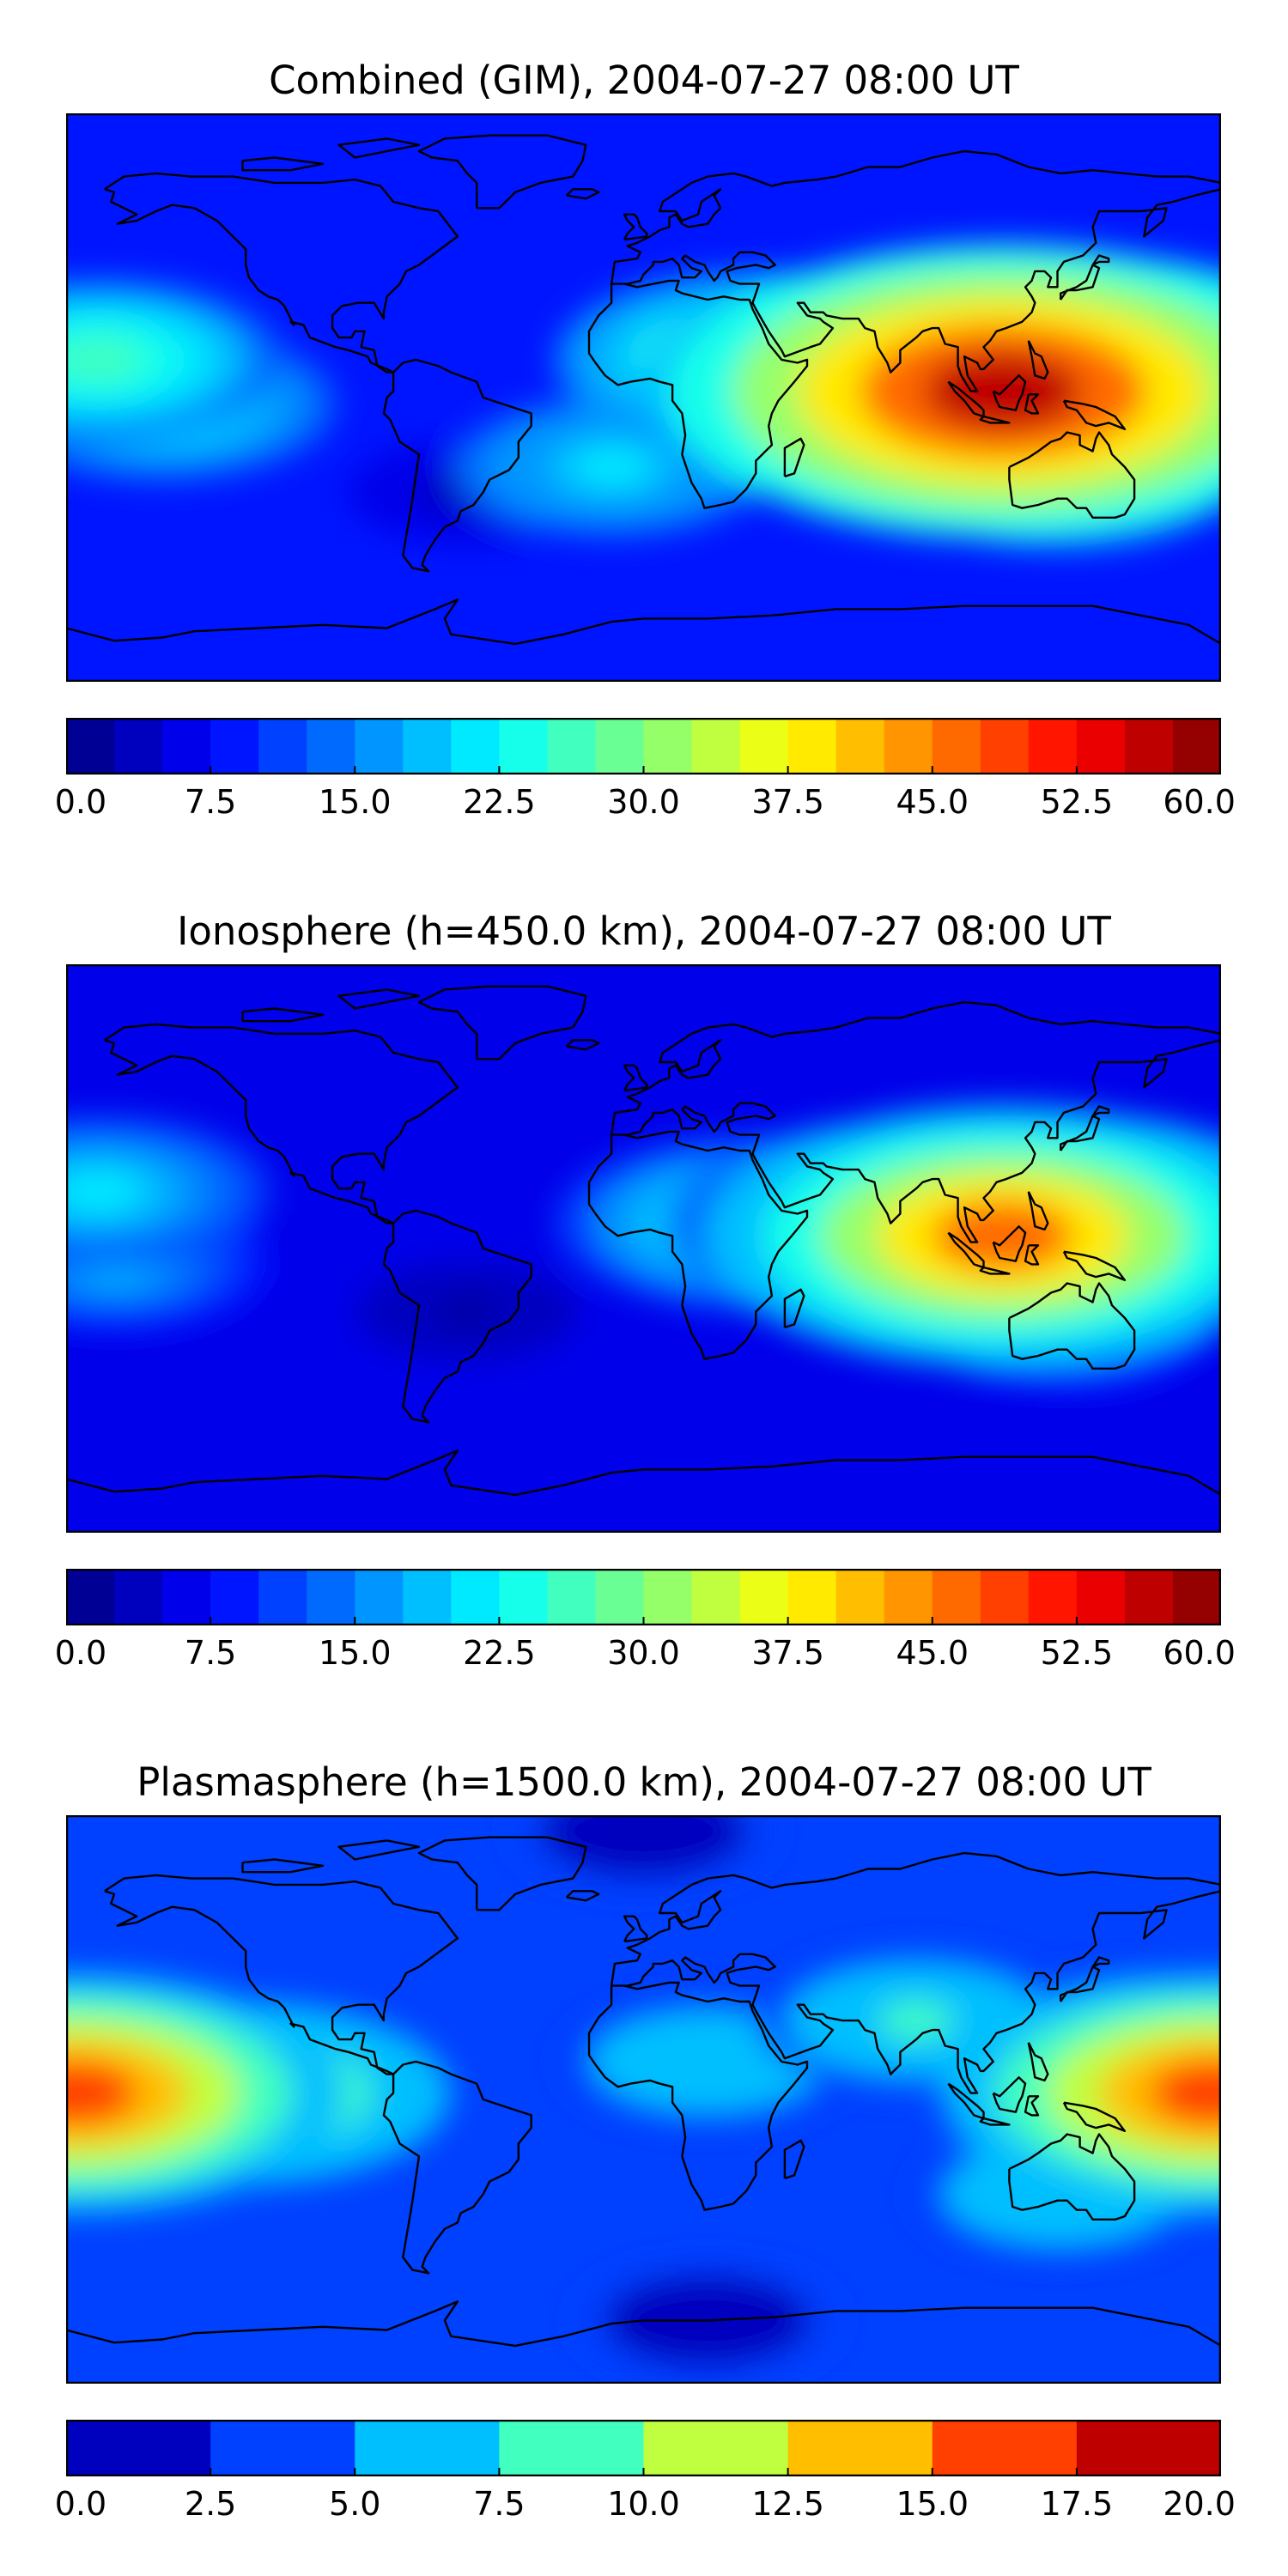  What do you see at coordinates (788, 802) in the screenshot?
I see `colorbar-tick-label: 37.5` at bounding box center [788, 802].